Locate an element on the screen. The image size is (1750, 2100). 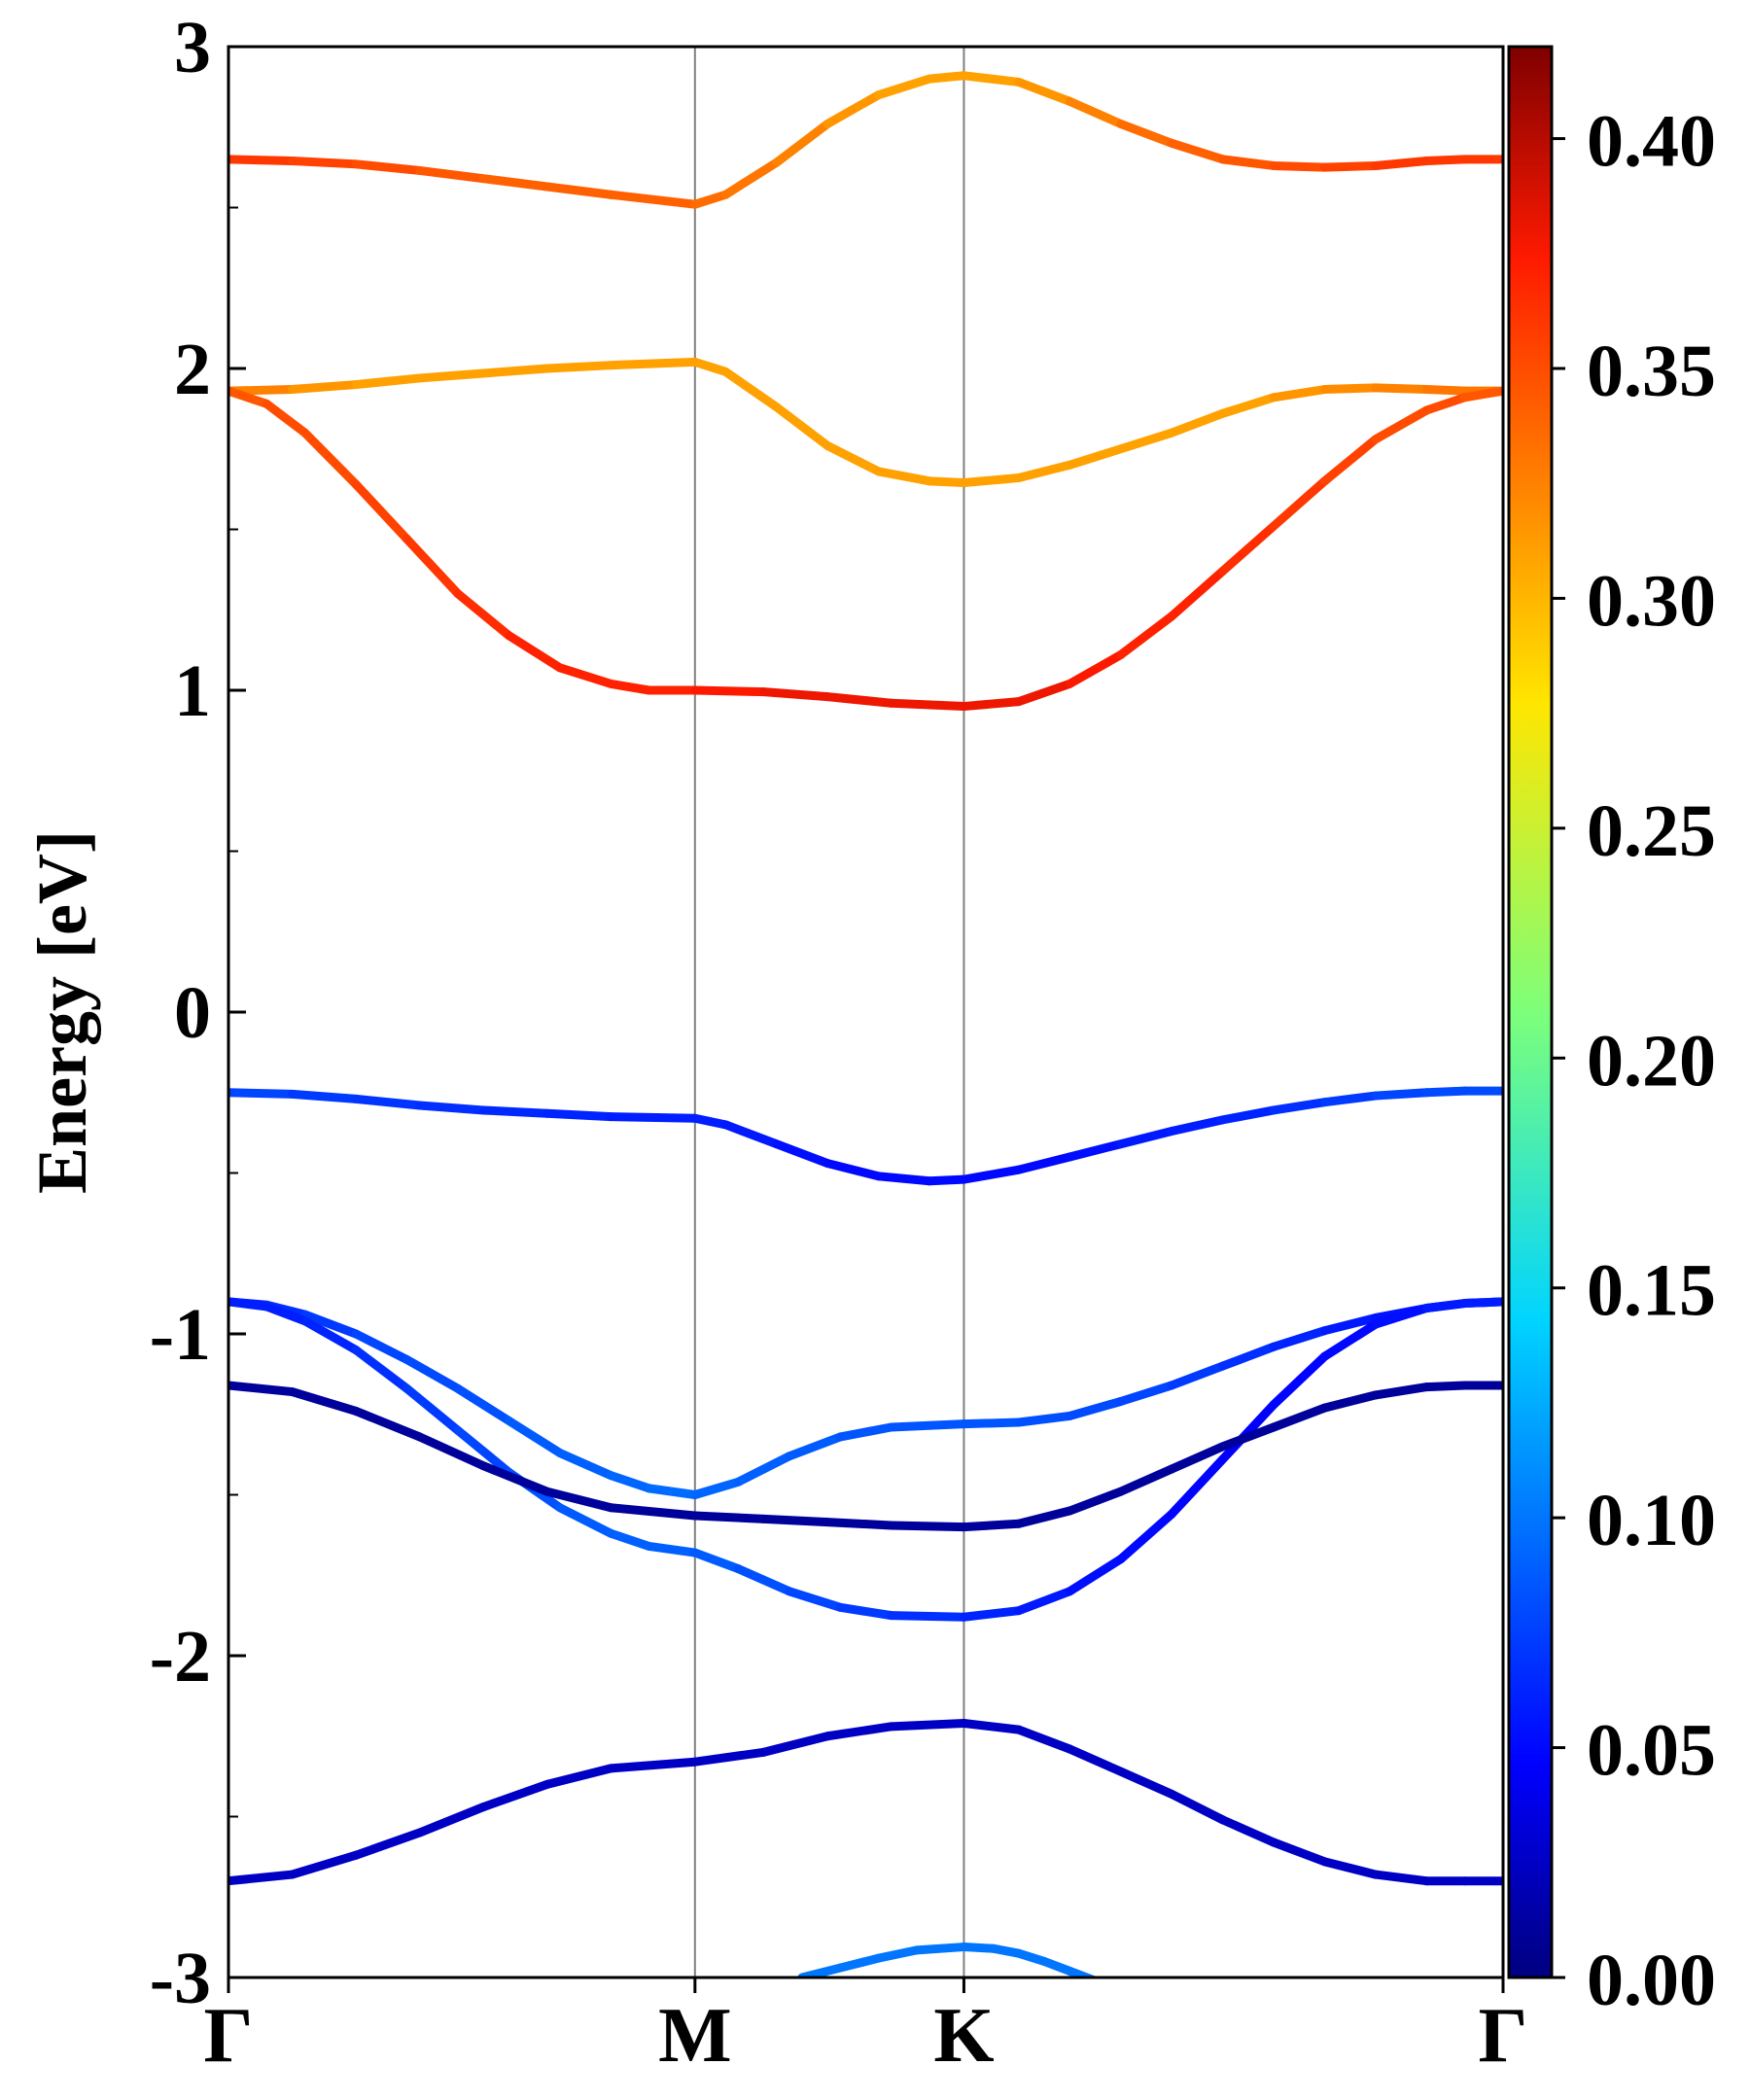
y-axis-ticks: -3 -2 -1 0 1 2 3 is located at coordinates (198, 1013).